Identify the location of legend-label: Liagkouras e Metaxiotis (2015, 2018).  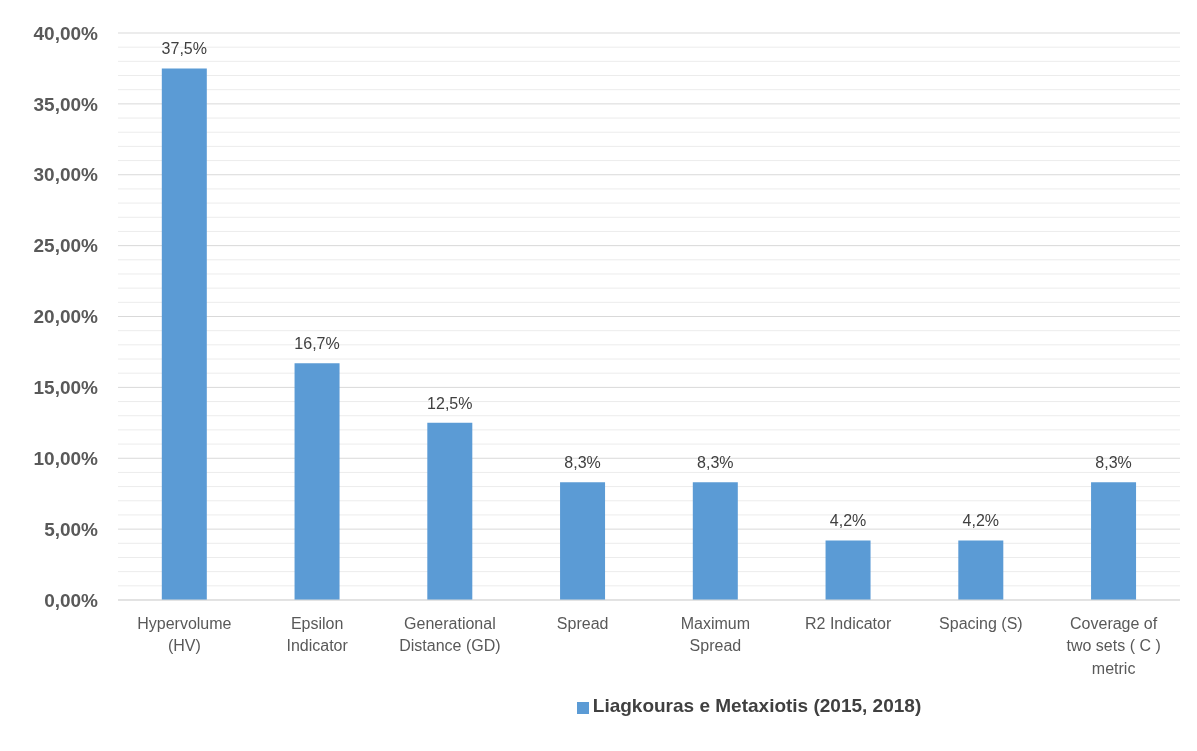
(757, 705).